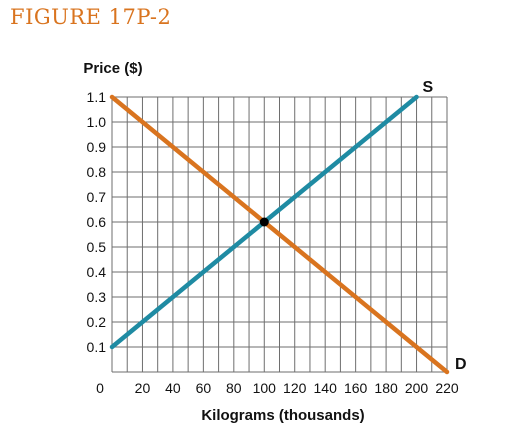 This screenshot has width=516, height=443. What do you see at coordinates (282, 415) in the screenshot?
I see `x-axis-title: Kilograms (thousands)` at bounding box center [282, 415].